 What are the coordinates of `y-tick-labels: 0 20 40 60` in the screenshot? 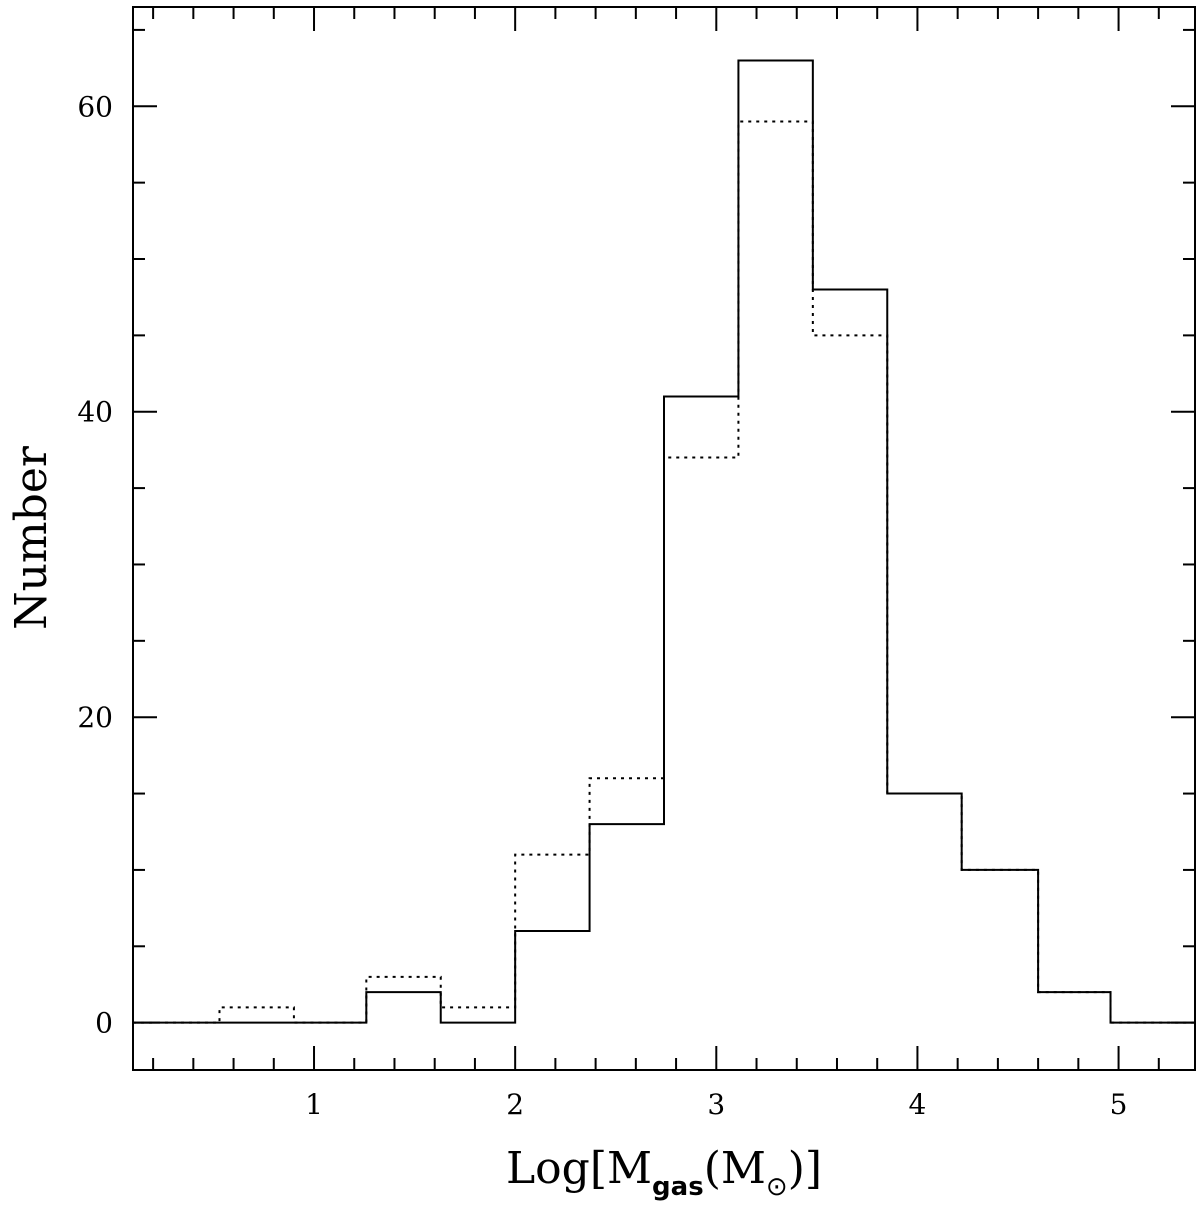 It's located at (95, 564).